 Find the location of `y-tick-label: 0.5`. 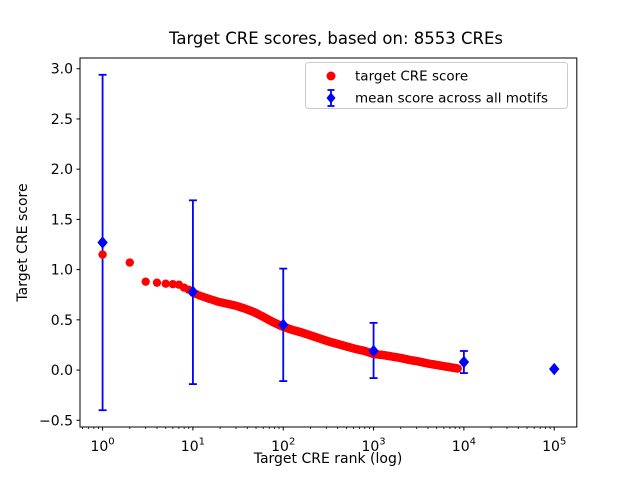

y-tick-label: 0.5 is located at coordinates (62, 321).